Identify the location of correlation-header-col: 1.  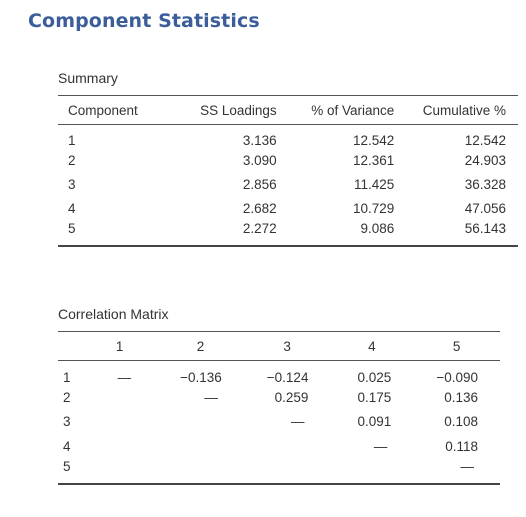
(120, 346).